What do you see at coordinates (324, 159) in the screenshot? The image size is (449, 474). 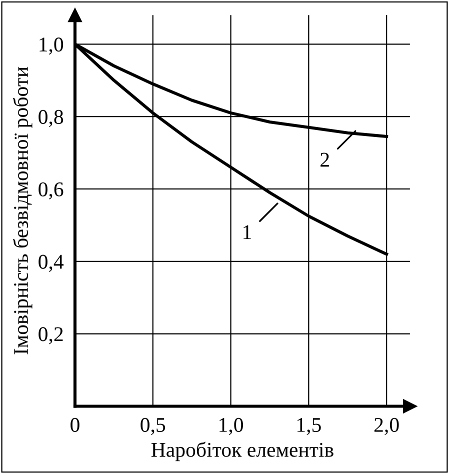 I see `annotation: 2` at bounding box center [324, 159].